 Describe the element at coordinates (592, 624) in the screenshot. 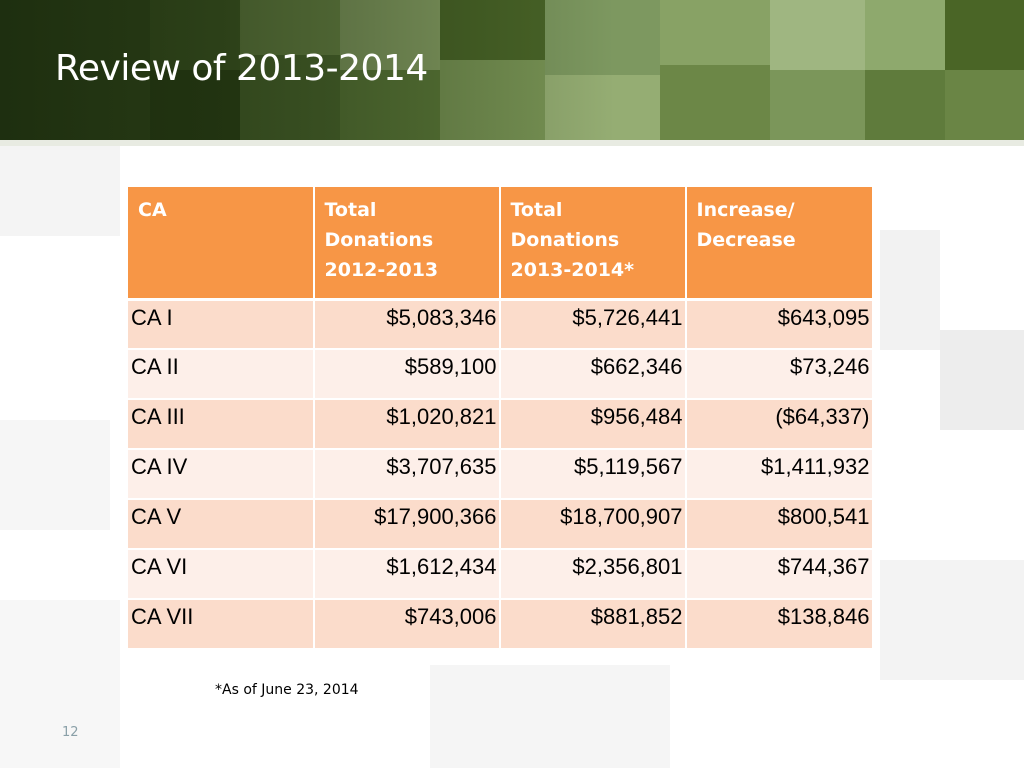

I see `donations-2013-2014-cell: $881,852` at that location.